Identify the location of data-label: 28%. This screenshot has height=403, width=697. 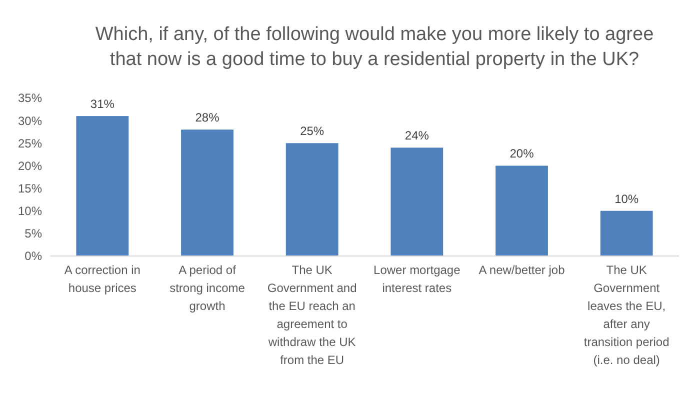
(207, 117).